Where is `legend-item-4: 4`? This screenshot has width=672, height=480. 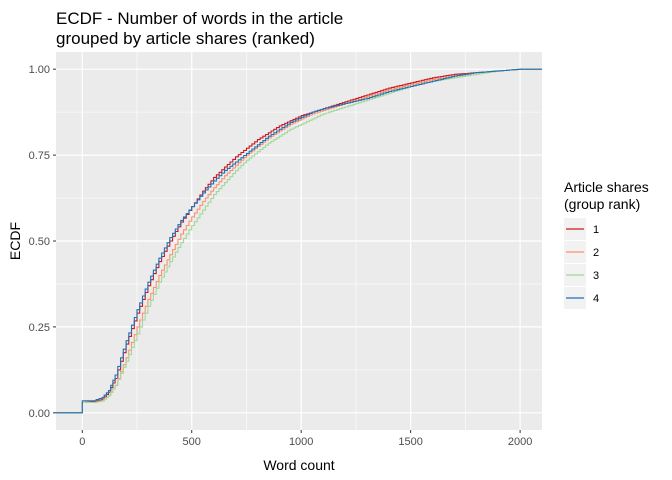 legend-item-4: 4 is located at coordinates (581, 298).